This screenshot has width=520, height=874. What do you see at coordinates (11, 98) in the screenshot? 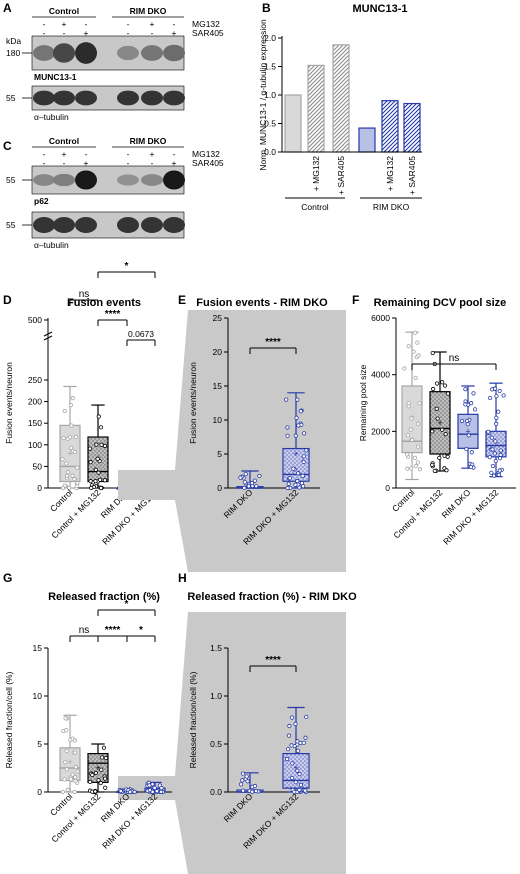
I see `blot-kda-mark: 55` at bounding box center [11, 98].